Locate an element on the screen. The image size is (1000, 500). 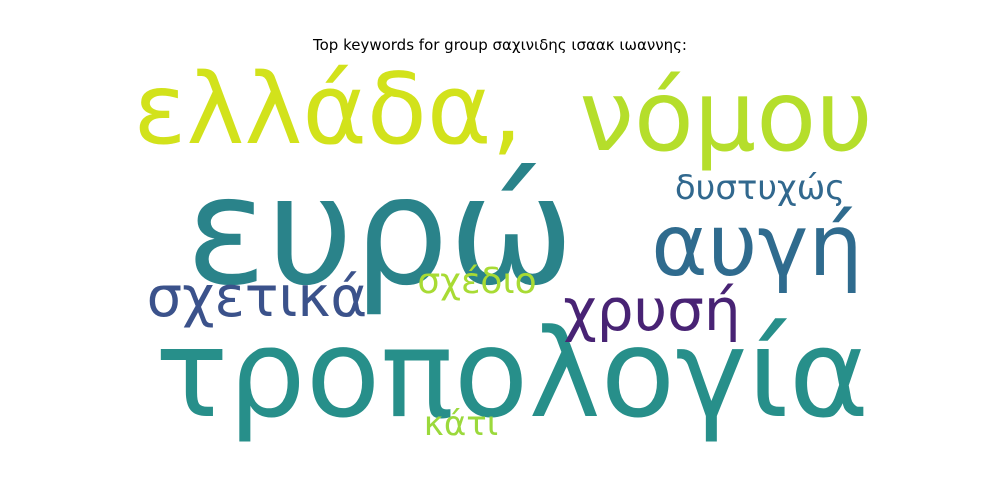
word-kati: κάτι is located at coordinates (461, 424).